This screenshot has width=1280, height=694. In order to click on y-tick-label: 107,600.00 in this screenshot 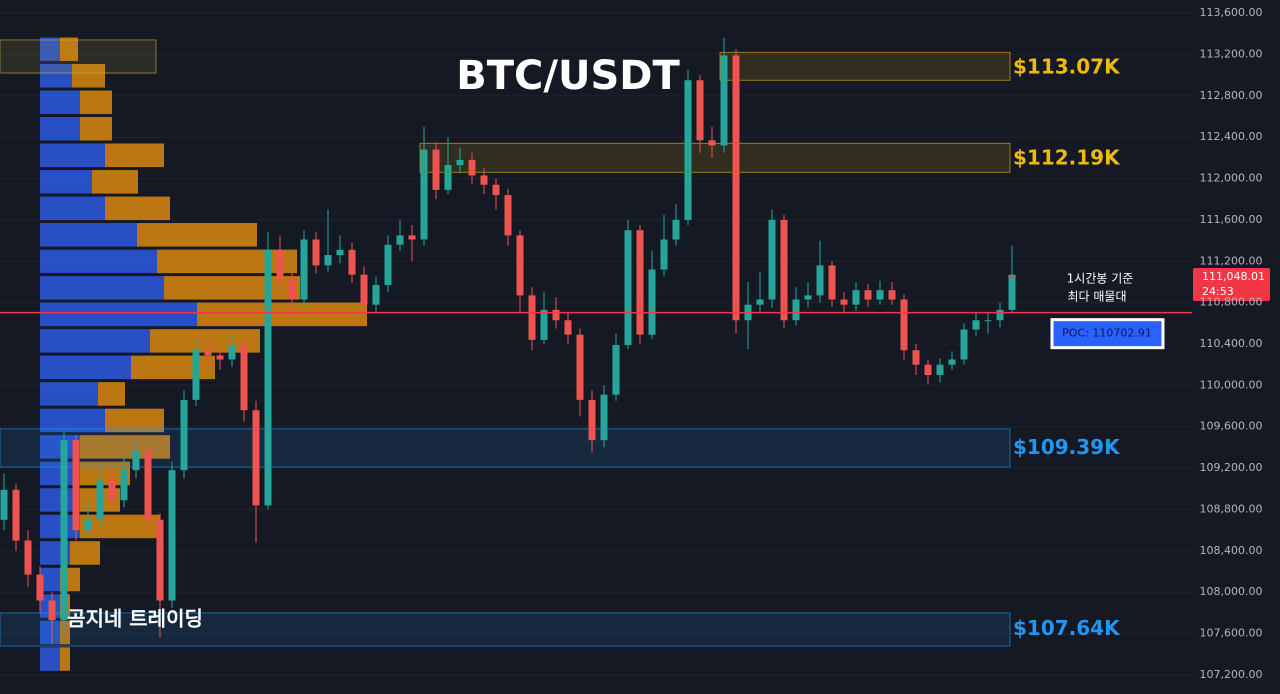, I will do `click(1231, 633)`.